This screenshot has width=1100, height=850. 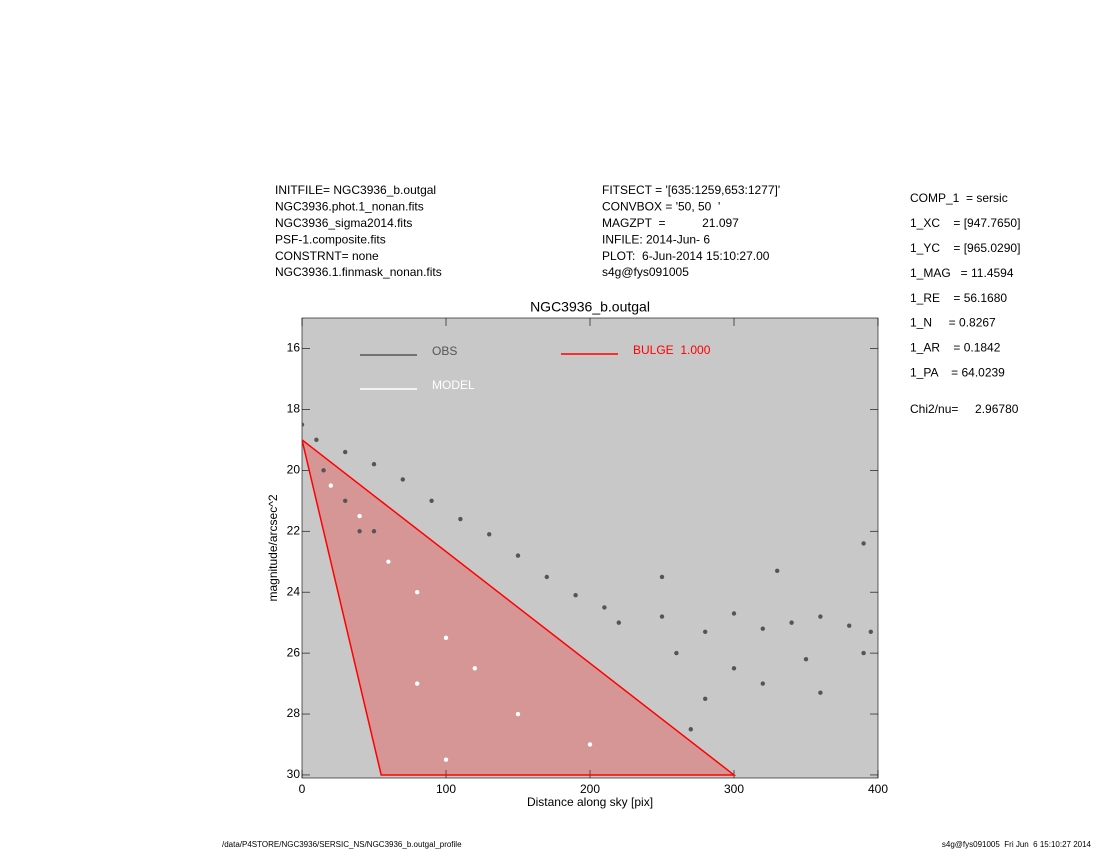 I want to click on y-tick-label: 16, so click(x=294, y=348).